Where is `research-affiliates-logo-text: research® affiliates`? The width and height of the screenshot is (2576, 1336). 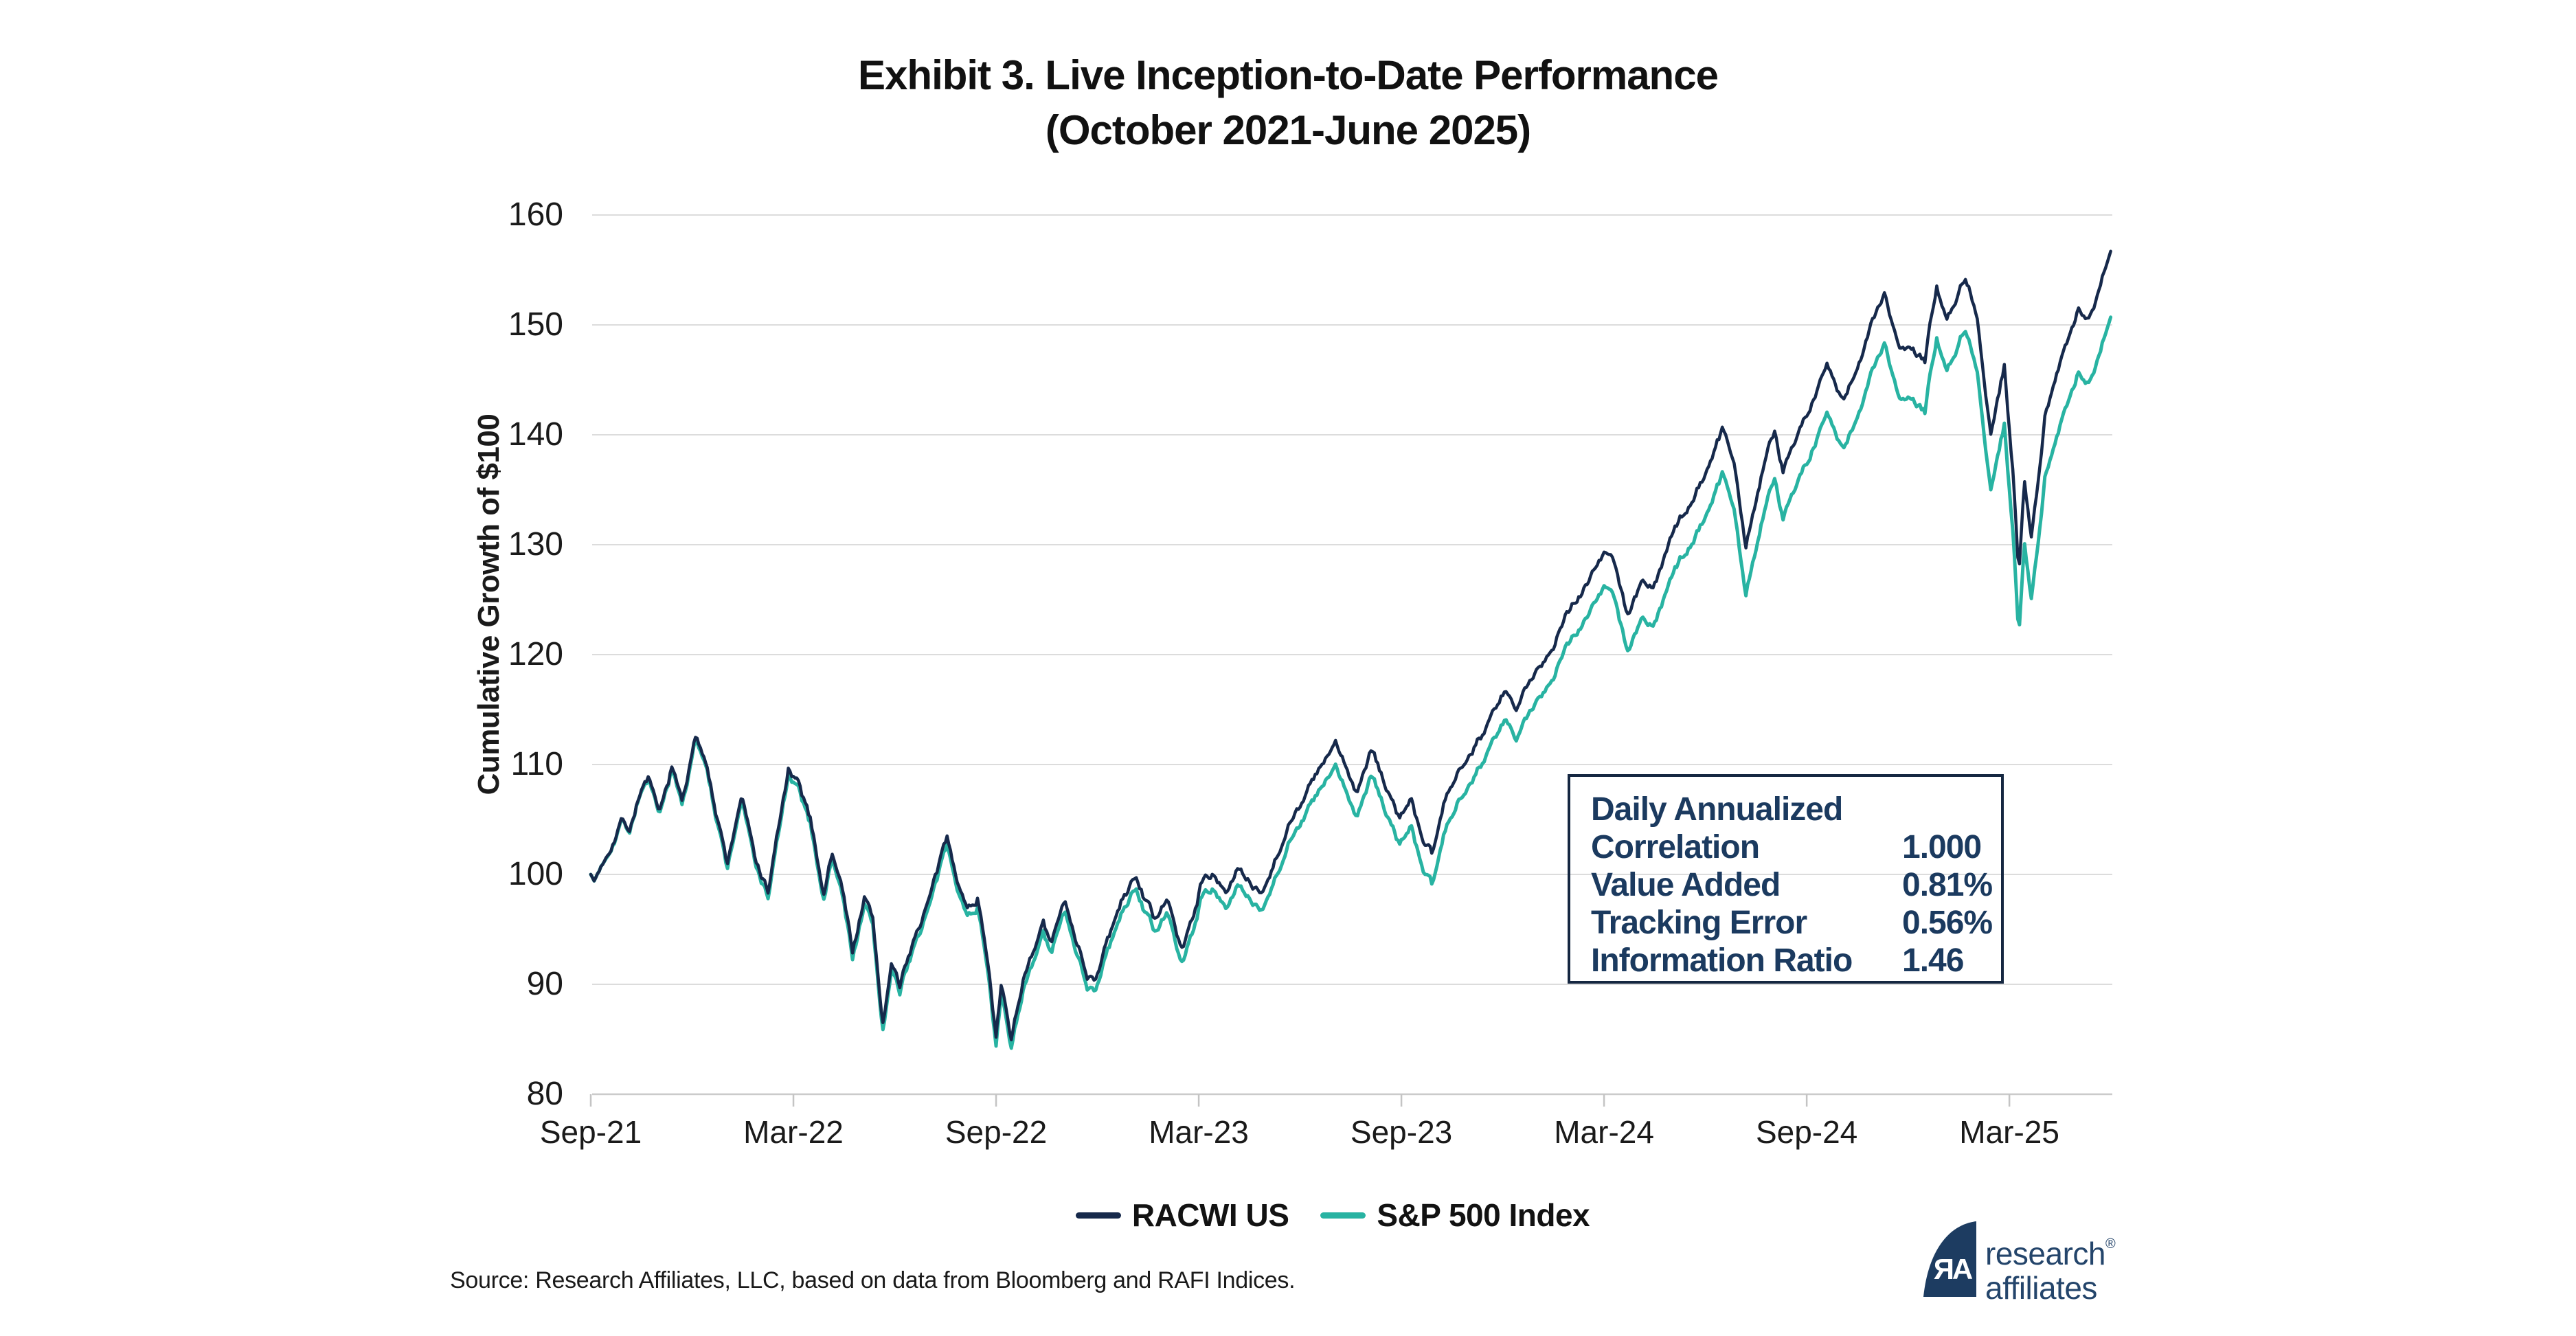 research-affiliates-logo-text: research® affiliates is located at coordinates (2050, 1266).